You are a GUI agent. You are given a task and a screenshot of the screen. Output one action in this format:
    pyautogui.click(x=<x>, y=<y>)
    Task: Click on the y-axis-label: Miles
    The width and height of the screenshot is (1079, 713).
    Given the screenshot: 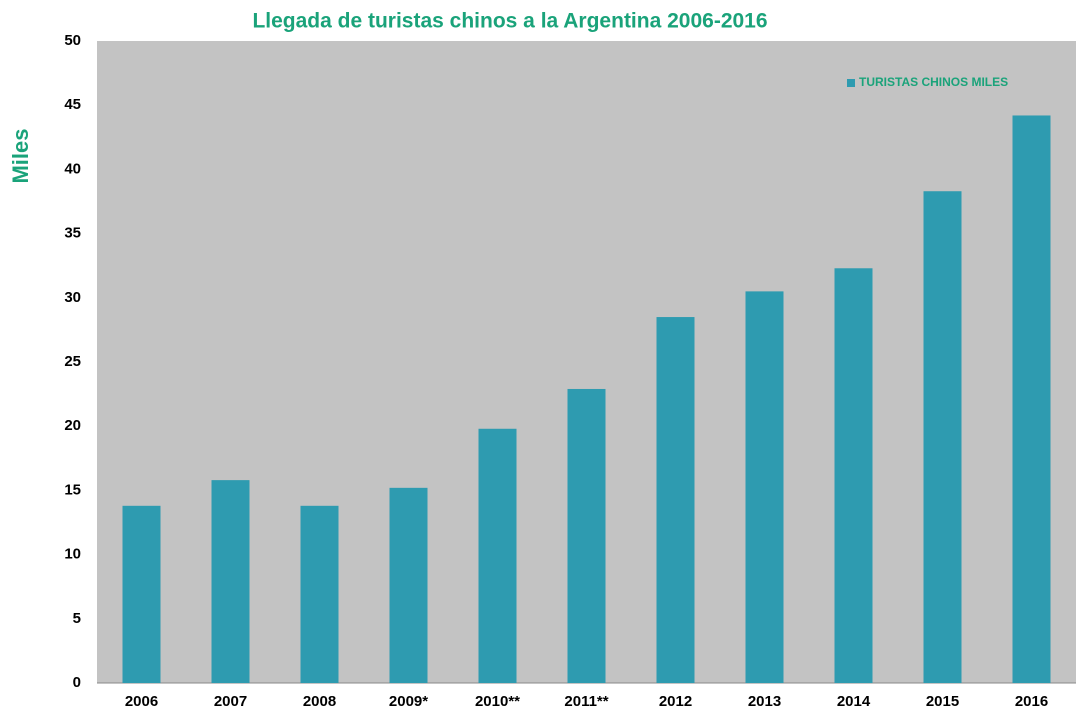 What is the action you would take?
    pyautogui.click(x=20, y=155)
    